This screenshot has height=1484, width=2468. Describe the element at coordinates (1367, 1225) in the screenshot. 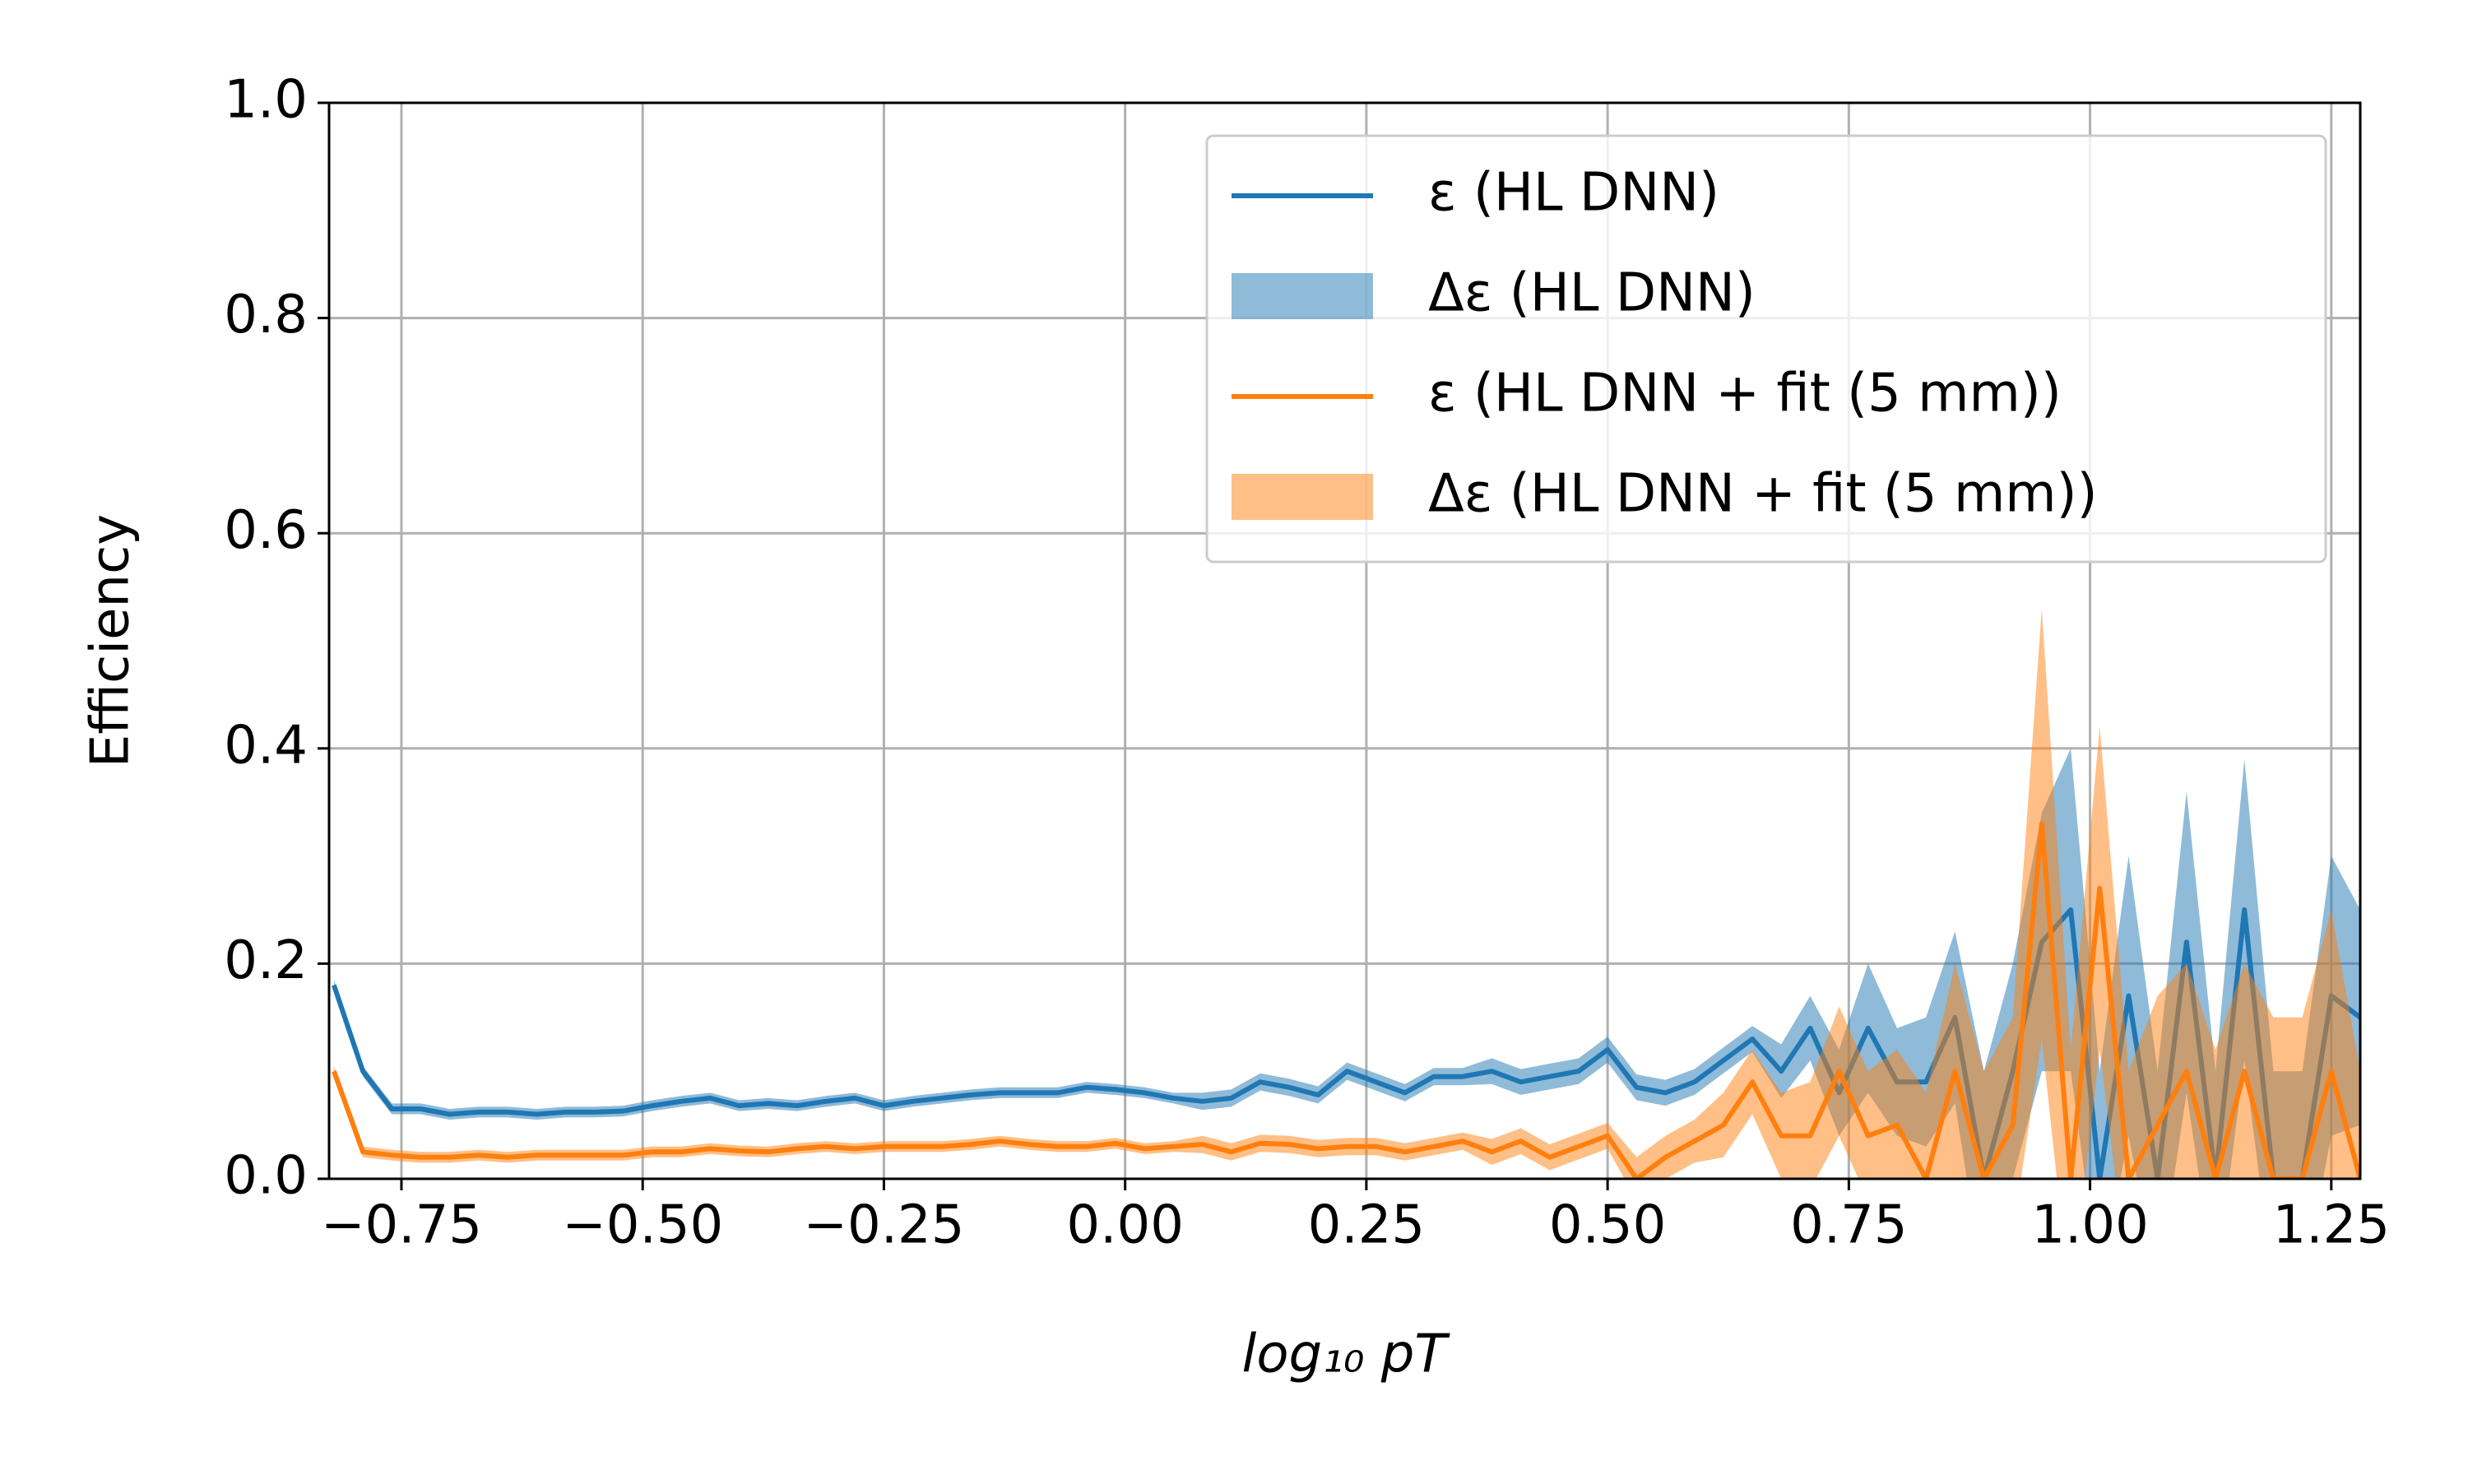

I see `x-tick-label: 0.25` at that location.